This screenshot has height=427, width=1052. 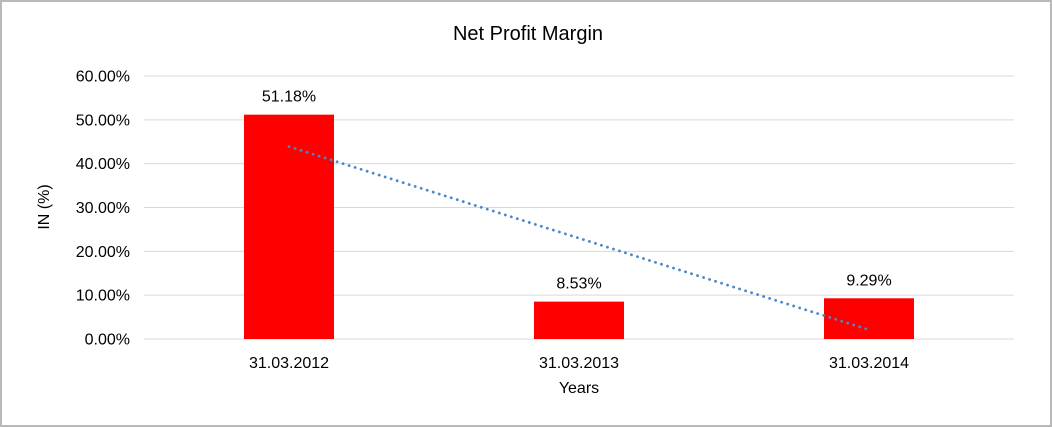 What do you see at coordinates (103, 252) in the screenshot?
I see `y-tick-label: 20.00%` at bounding box center [103, 252].